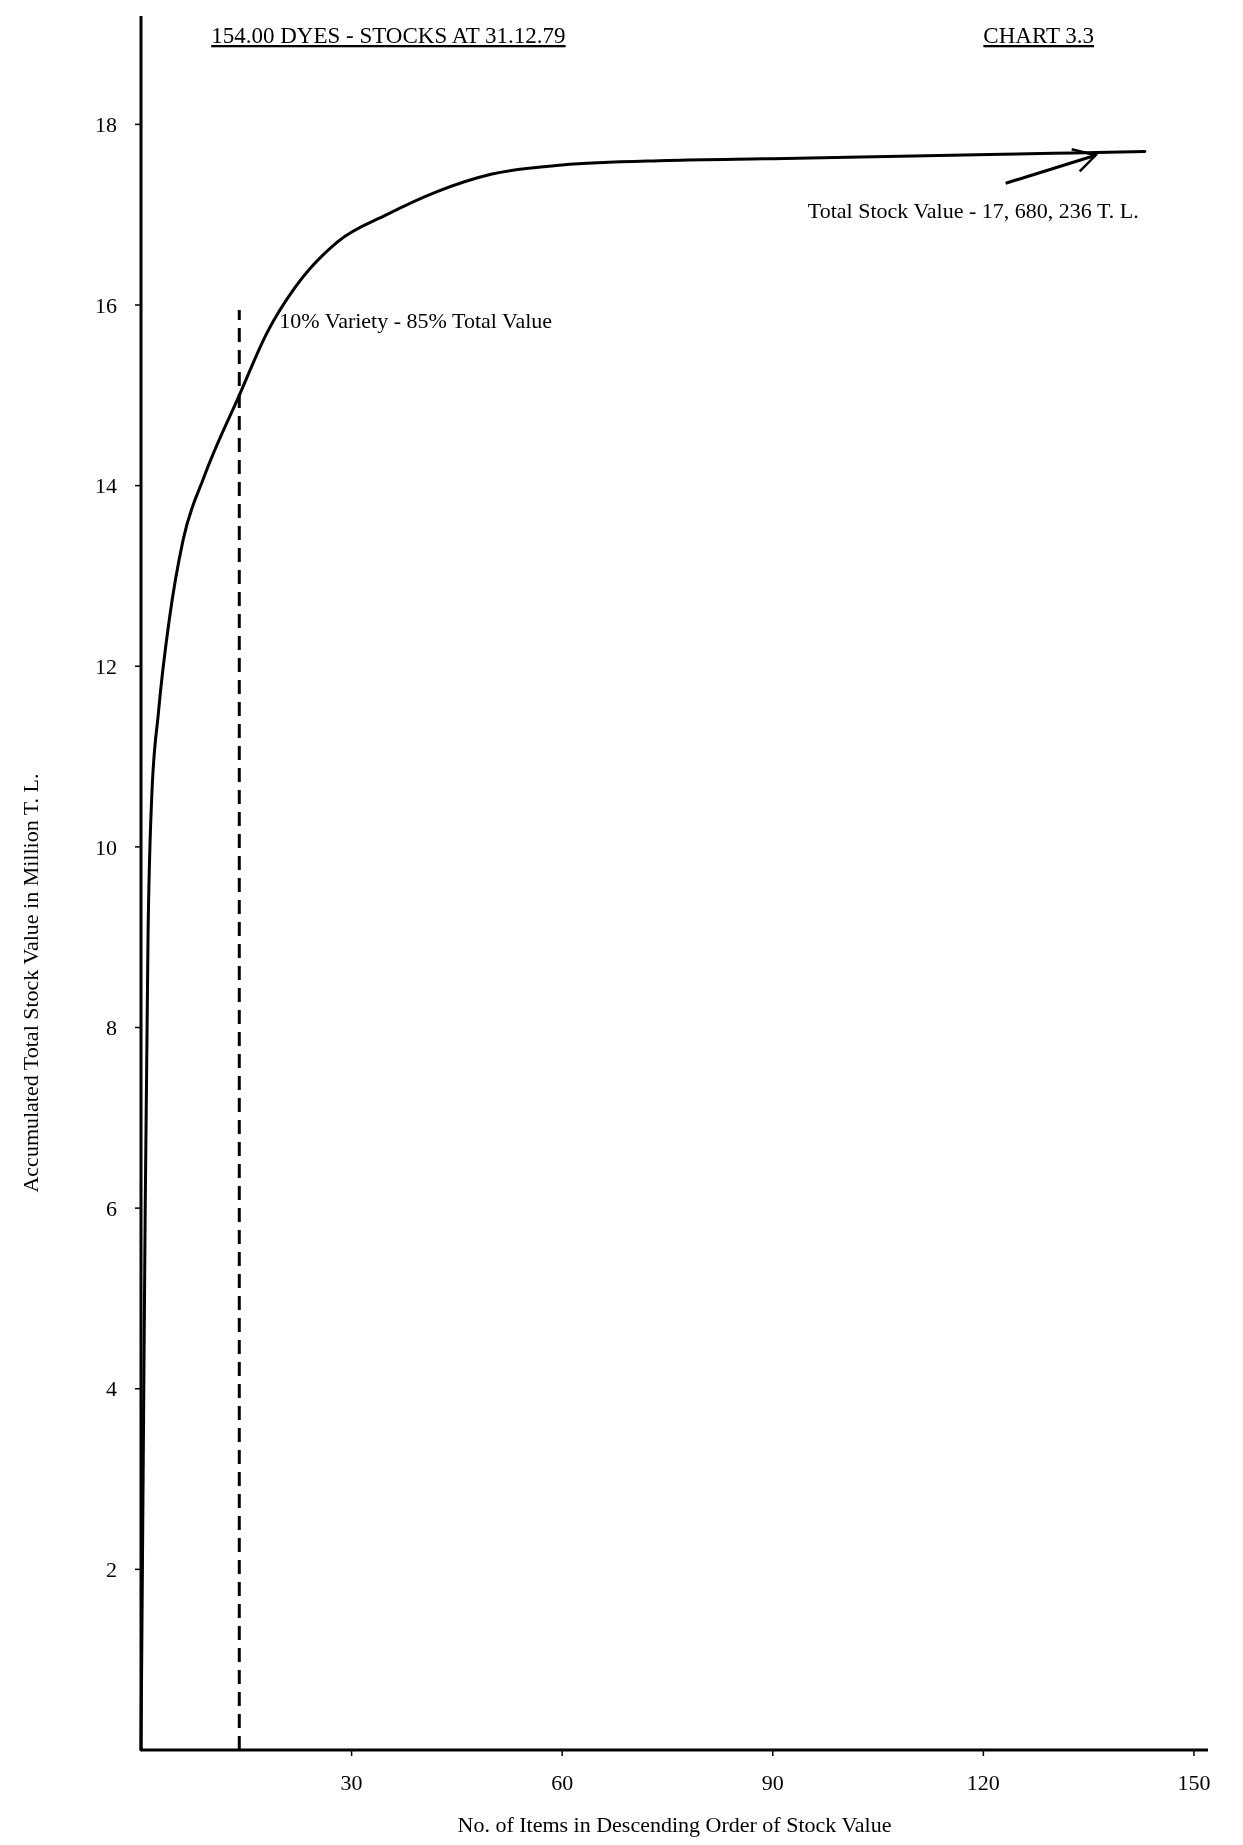 The height and width of the screenshot is (1845, 1243). I want to click on x-tick-label: 150, so click(1194, 1782).